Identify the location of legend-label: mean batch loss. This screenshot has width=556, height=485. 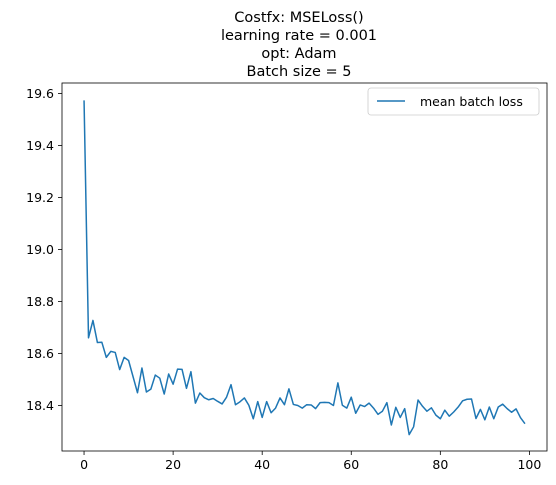
(471, 101).